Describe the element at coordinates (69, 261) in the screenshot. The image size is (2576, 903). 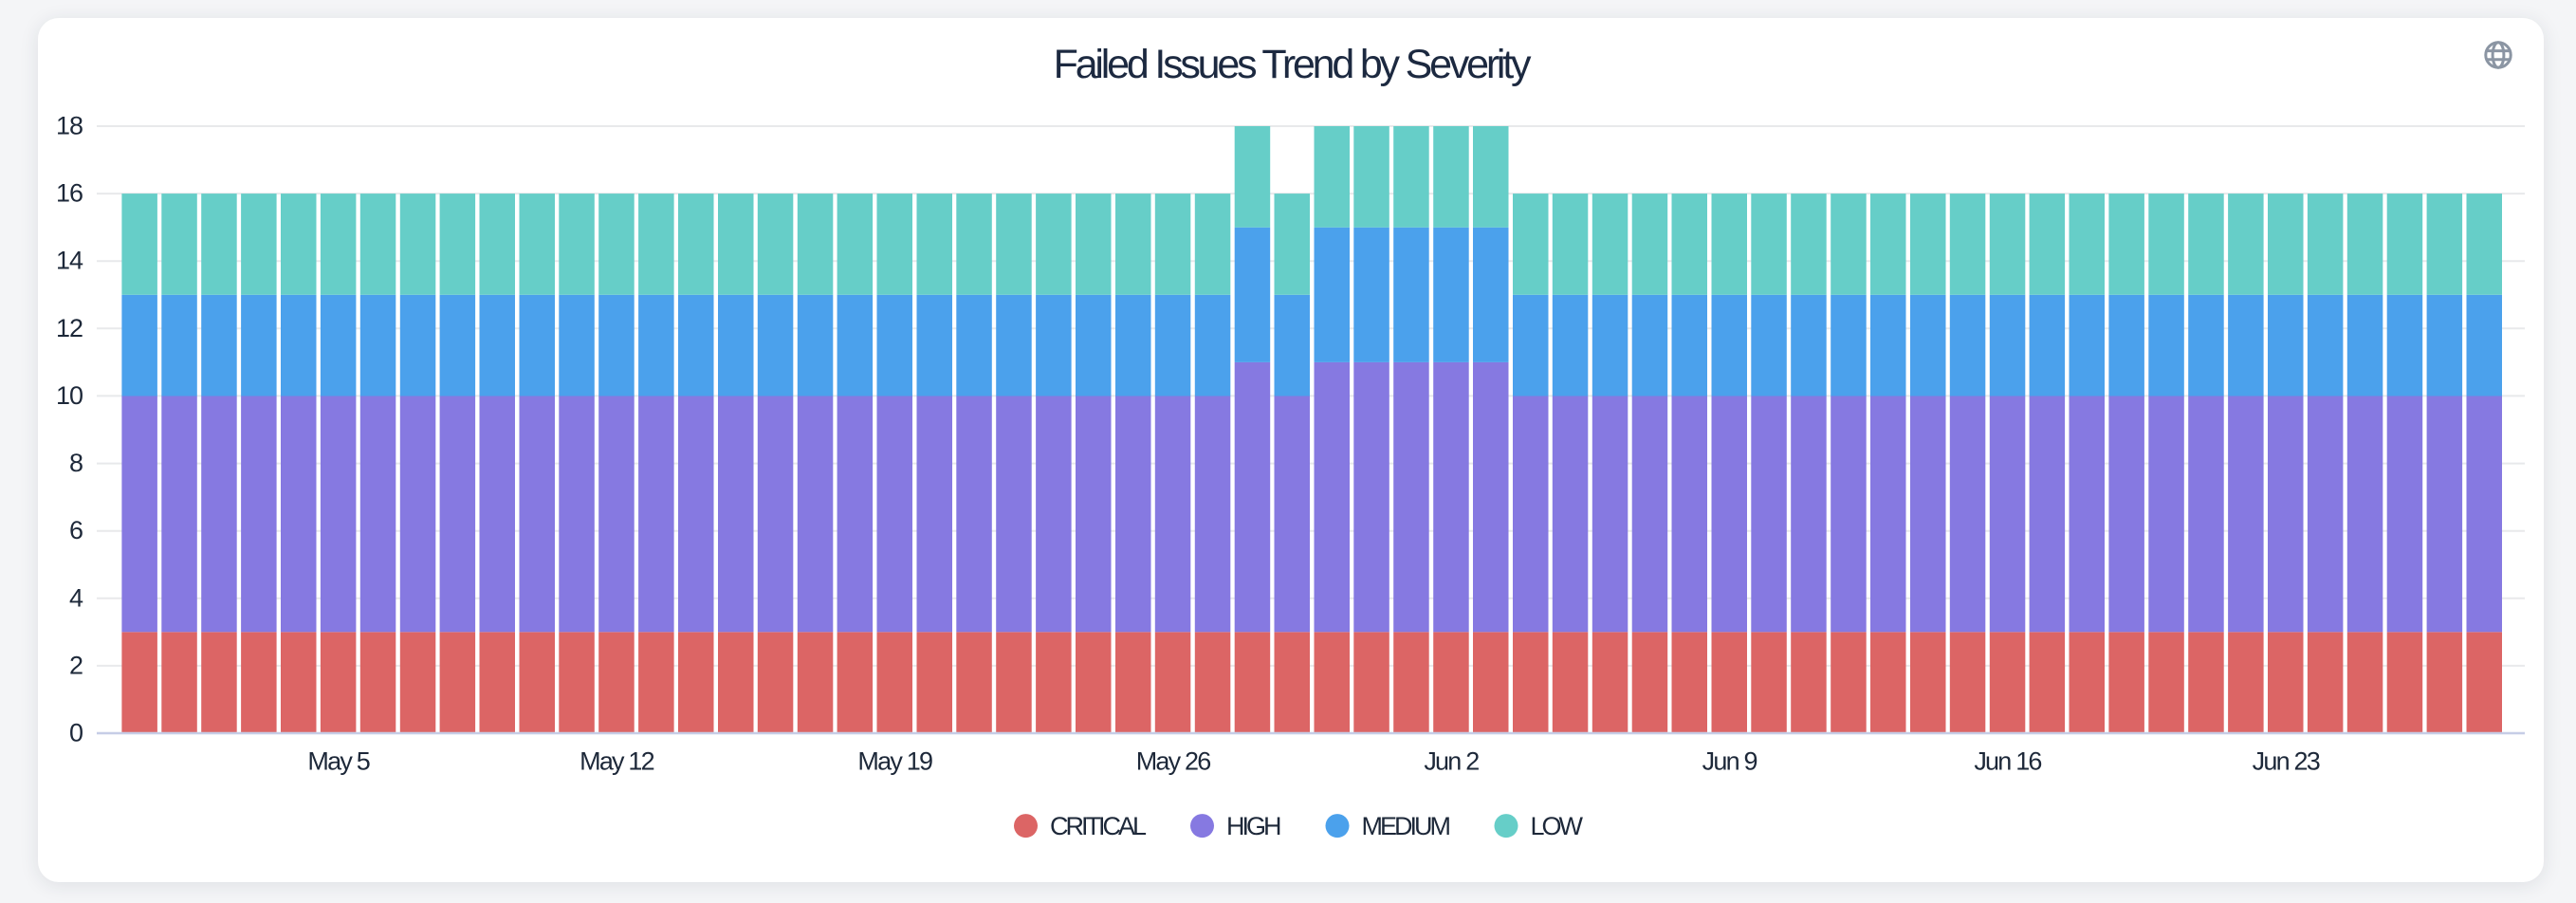
I see `svg-text: 14` at that location.